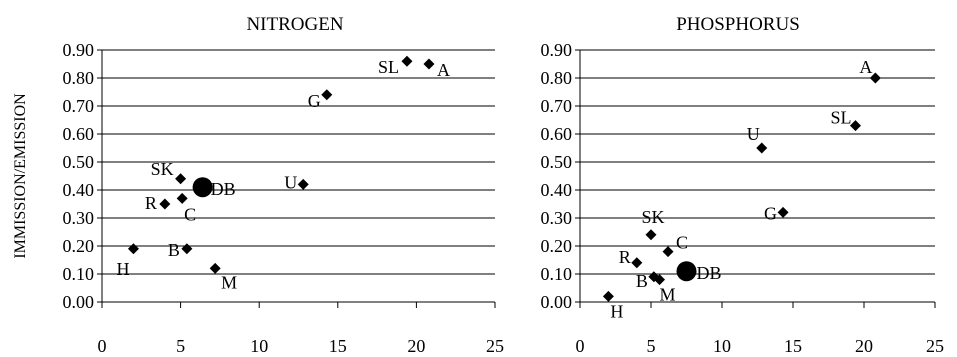  What do you see at coordinates (187, 249) in the screenshot?
I see `data-point-b` at bounding box center [187, 249].